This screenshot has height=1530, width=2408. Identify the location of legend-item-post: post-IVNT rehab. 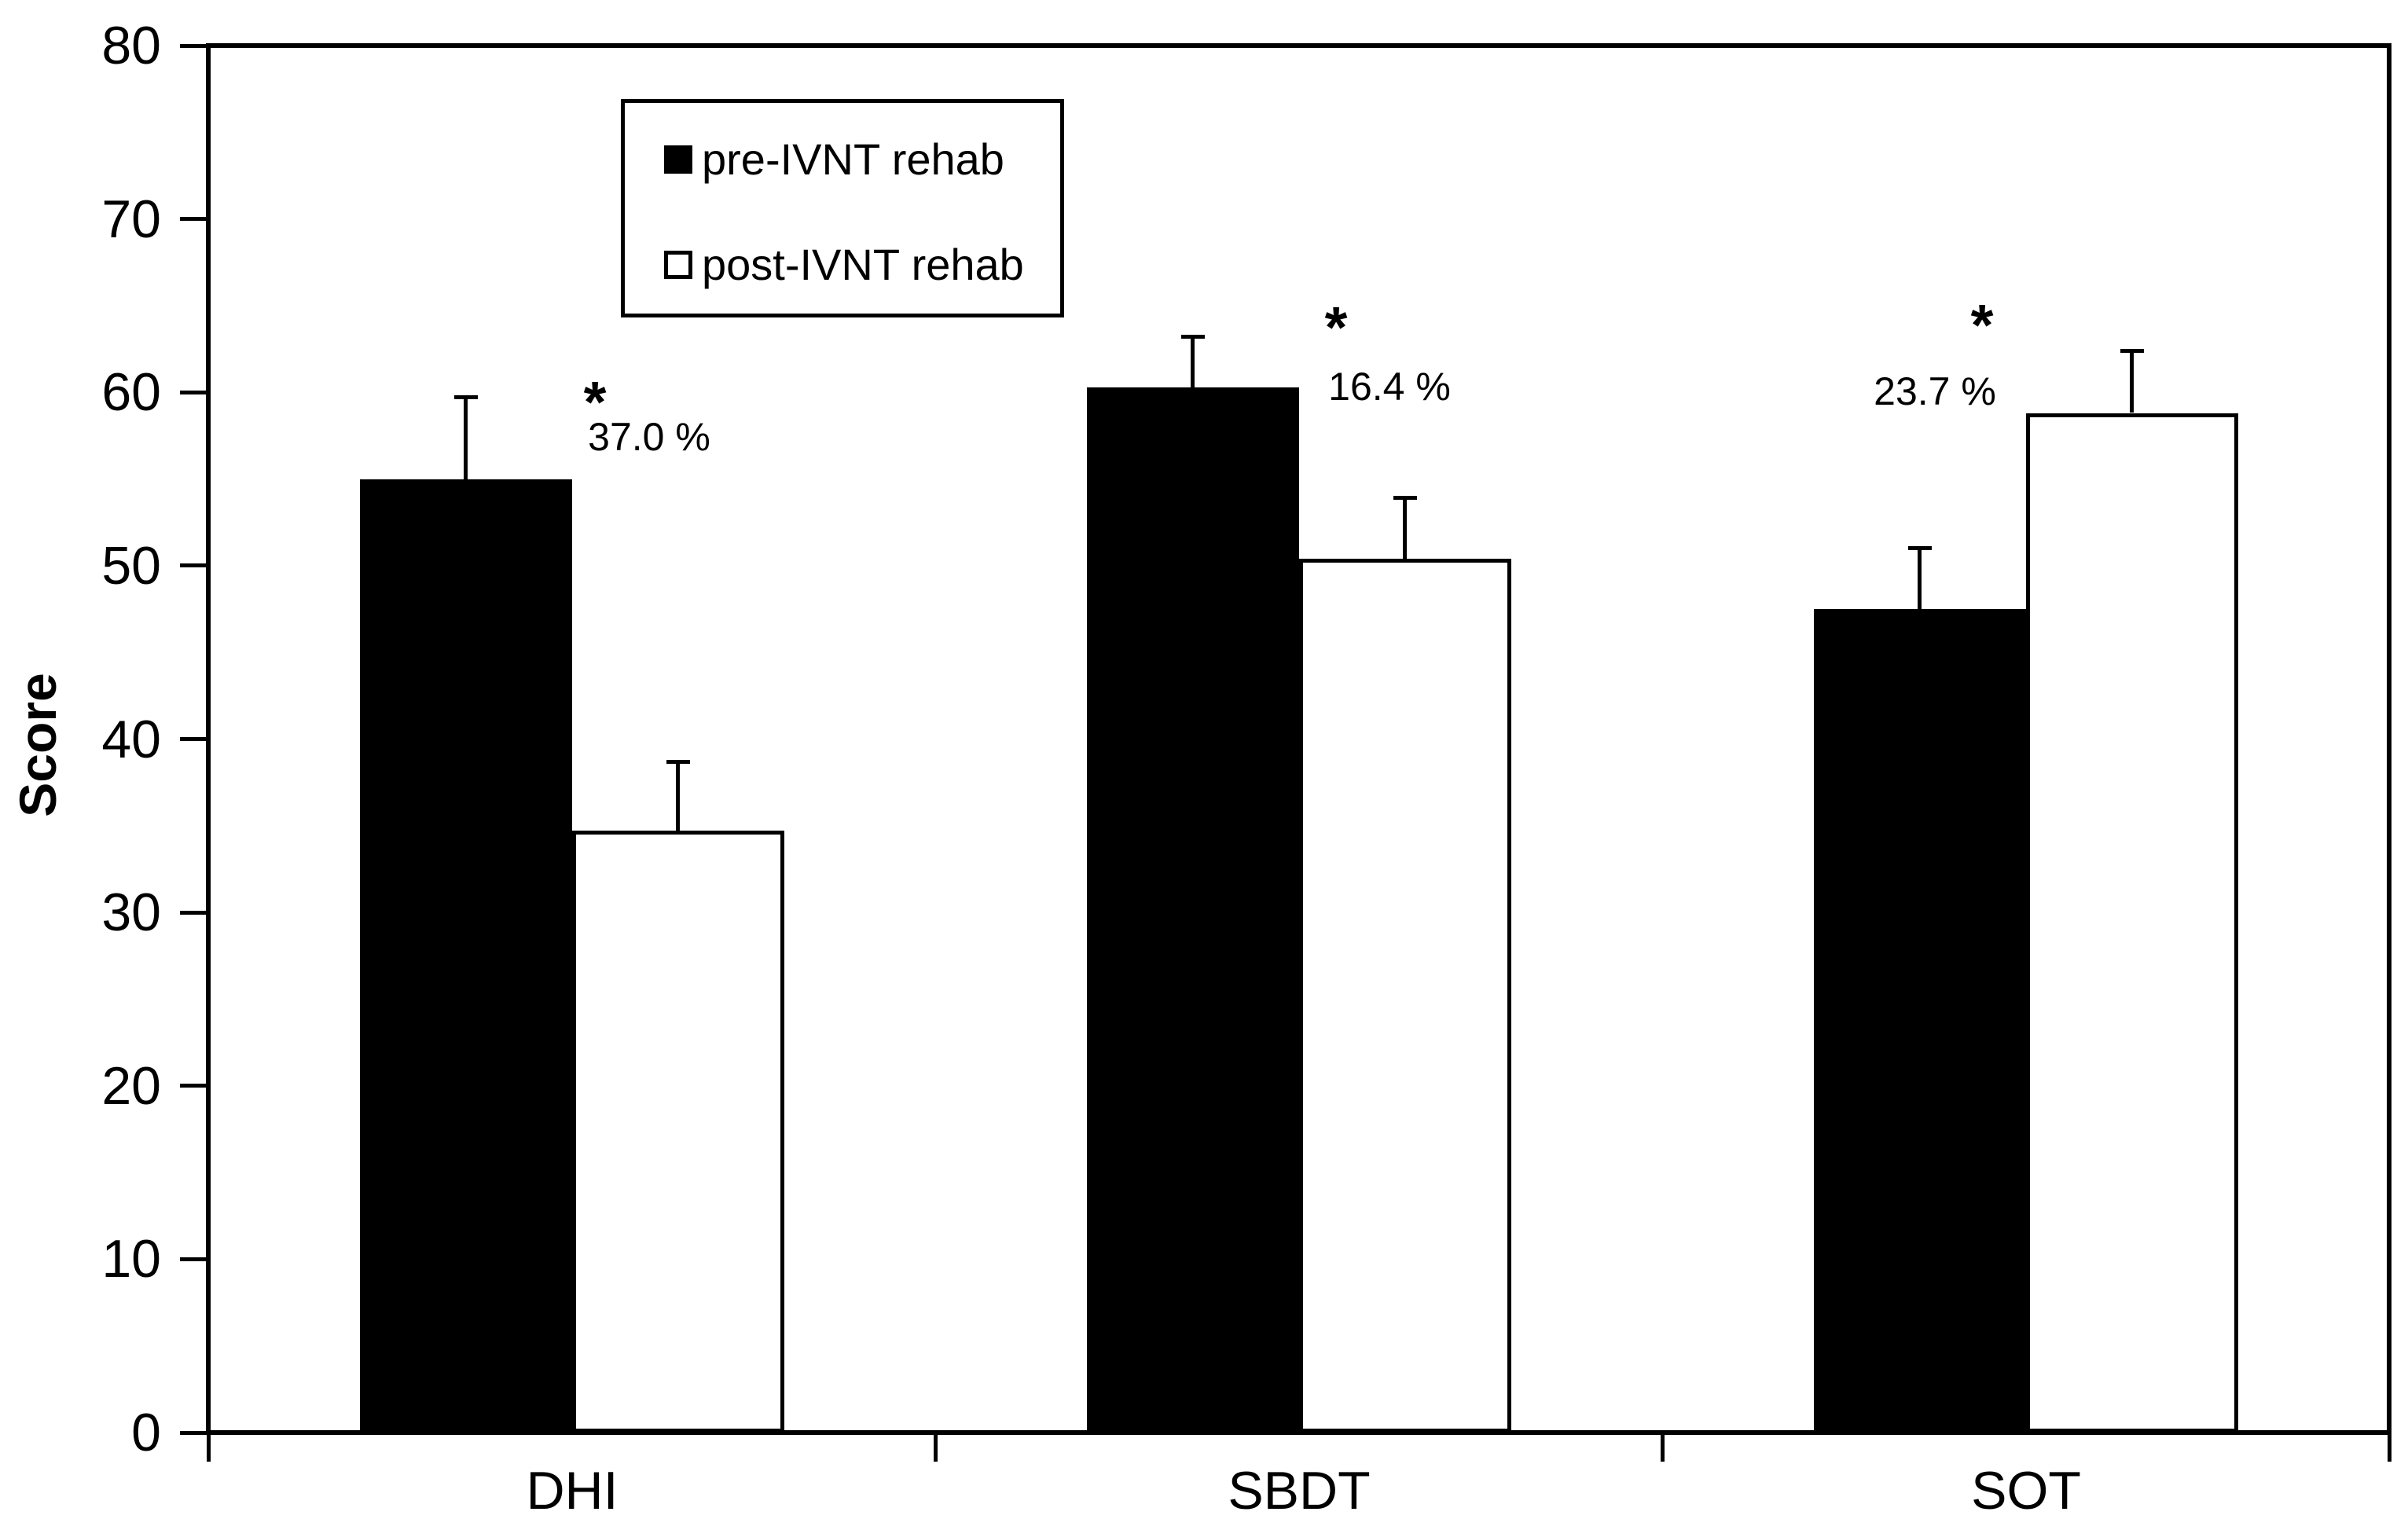
(858, 265).